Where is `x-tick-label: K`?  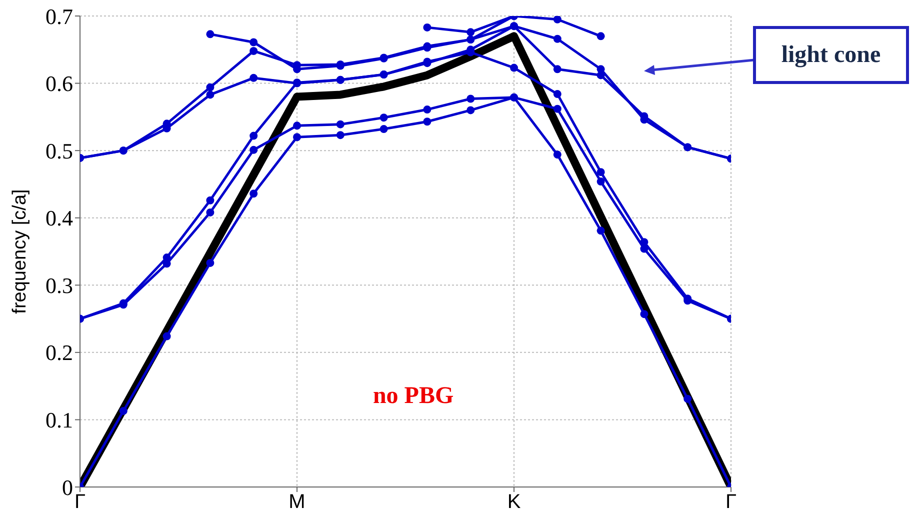 x-tick-label: K is located at coordinates (514, 501).